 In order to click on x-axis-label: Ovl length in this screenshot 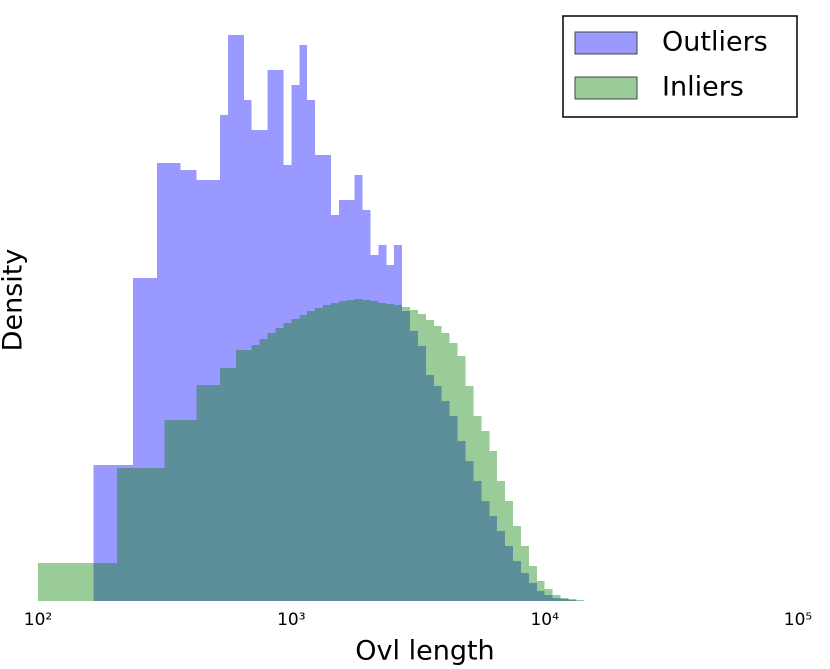, I will do `click(424, 651)`.